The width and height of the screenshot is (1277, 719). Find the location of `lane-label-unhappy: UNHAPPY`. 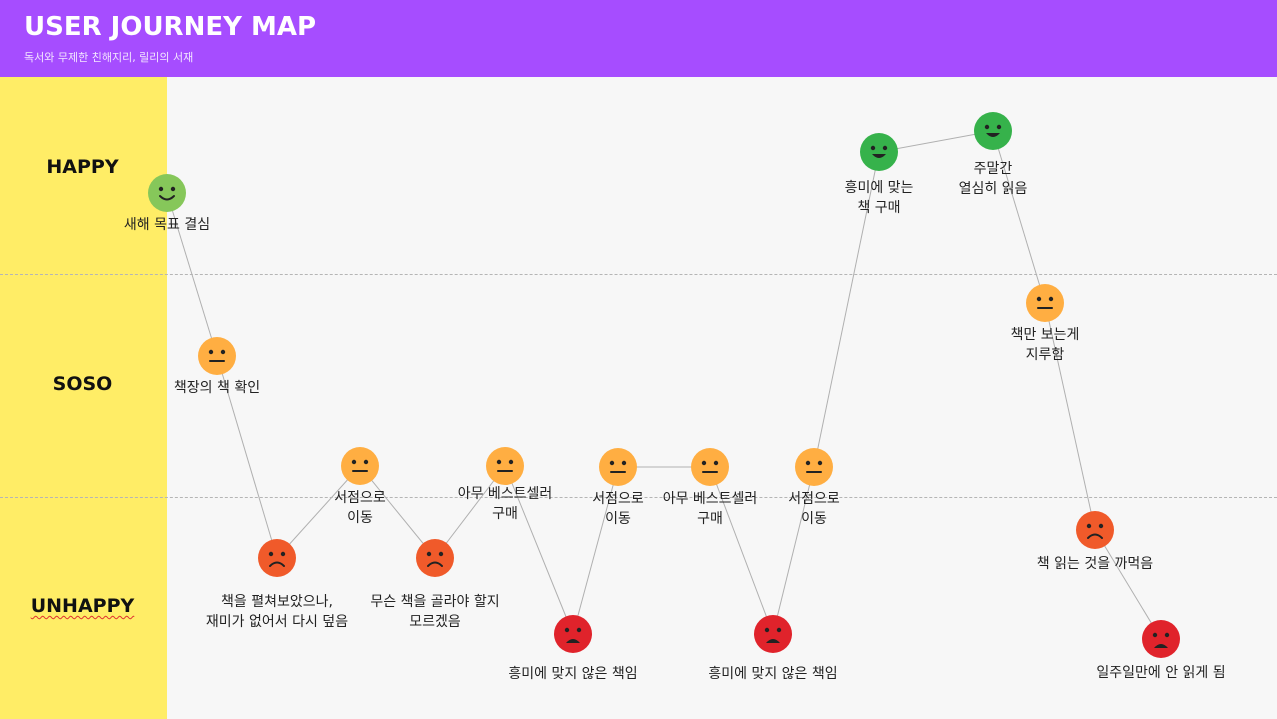

lane-label-unhappy: UNHAPPY is located at coordinates (82, 606).